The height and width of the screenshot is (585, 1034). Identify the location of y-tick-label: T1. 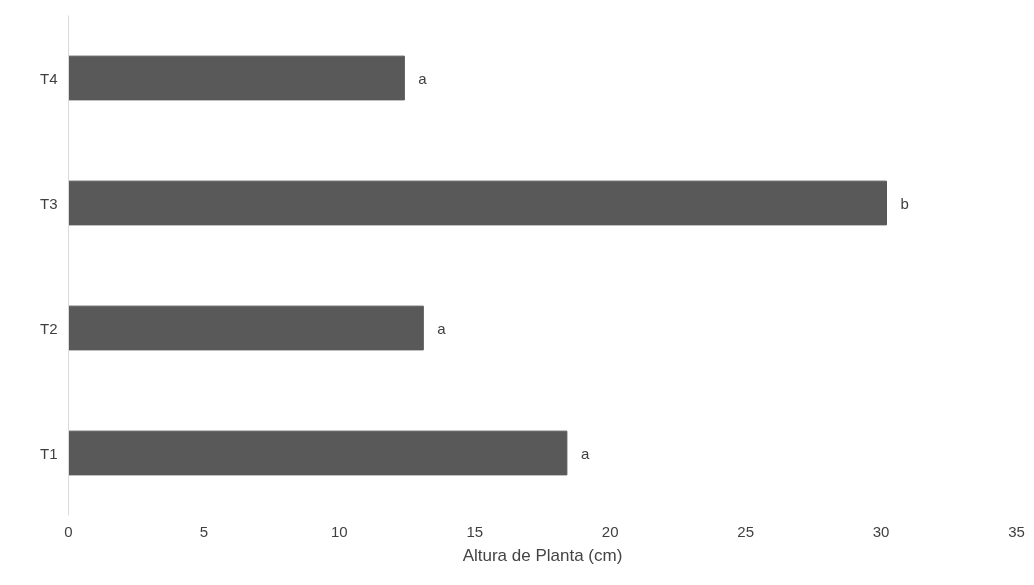
(49, 453).